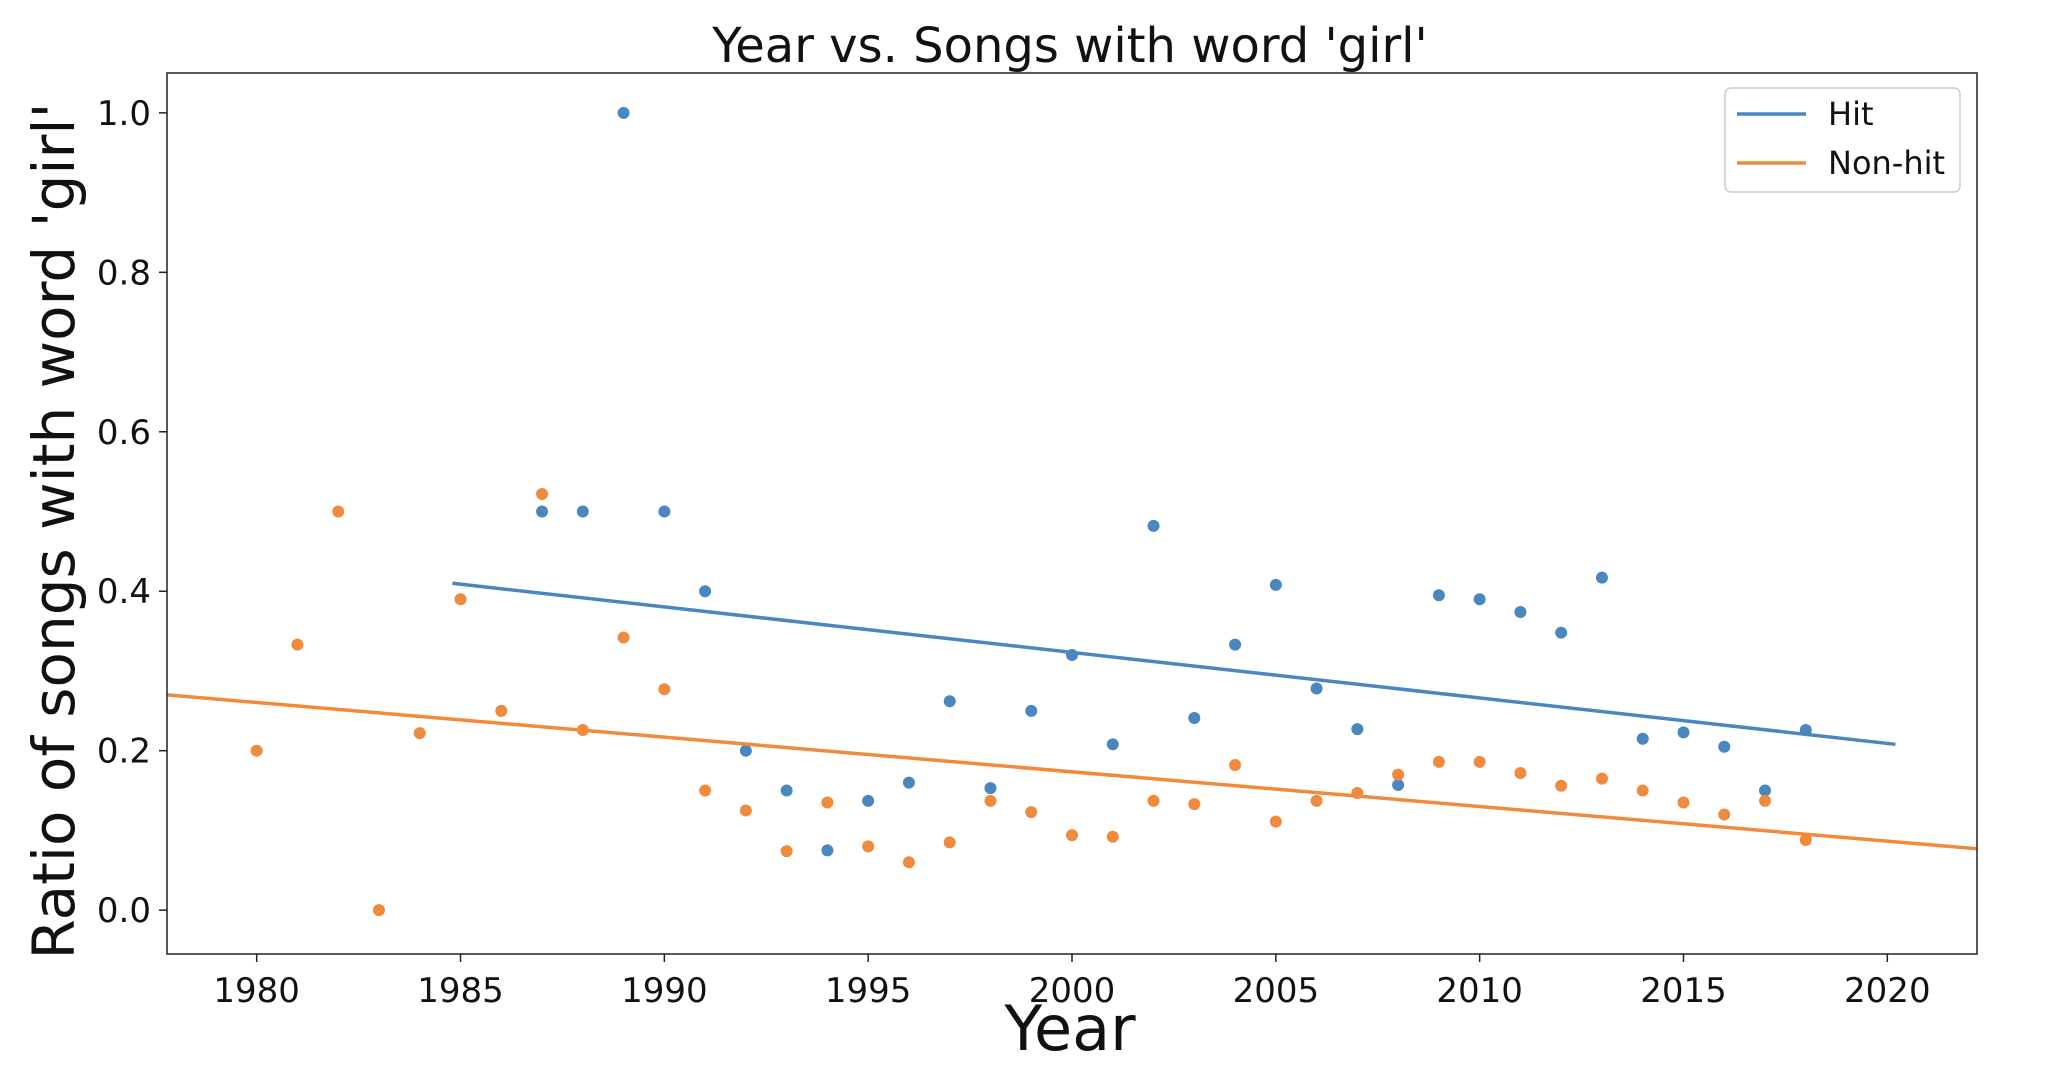  I want to click on y-tick-label: 0.8, so click(124, 273).